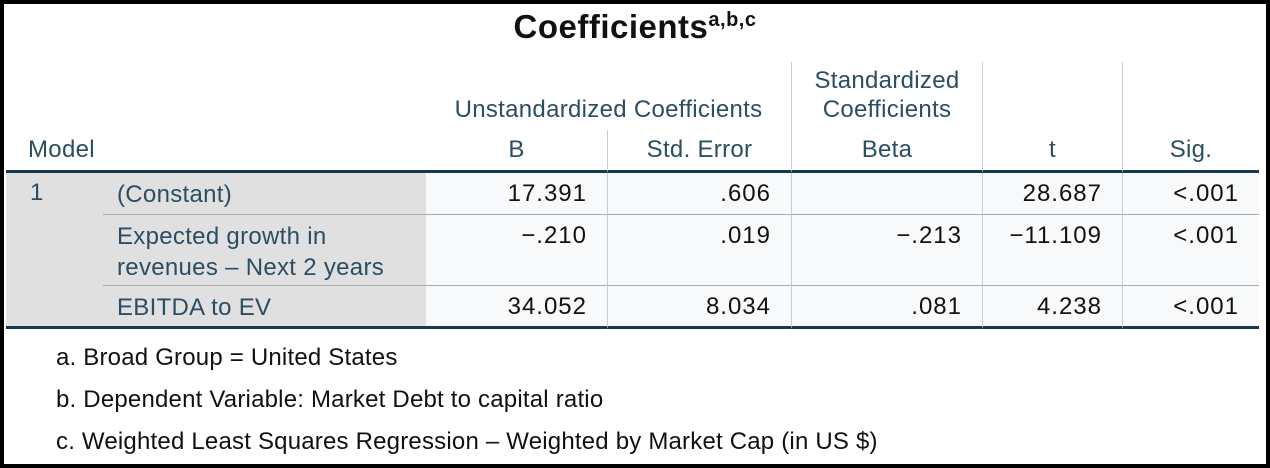 Image resolution: width=1270 pixels, height=468 pixels. Describe the element at coordinates (517, 307) in the screenshot. I see `cell-b: 34.052` at that location.